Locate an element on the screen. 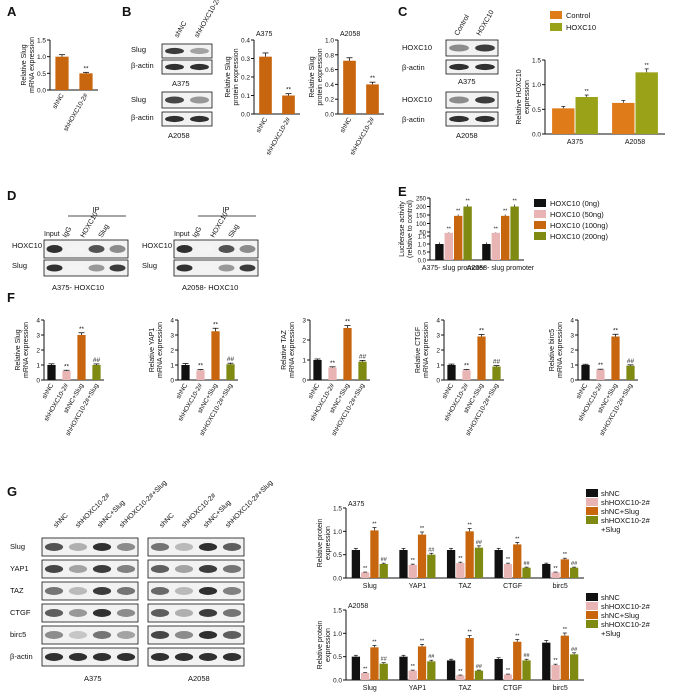 The image size is (685, 696). significance-label-G2: ** is located at coordinates (508, 671).